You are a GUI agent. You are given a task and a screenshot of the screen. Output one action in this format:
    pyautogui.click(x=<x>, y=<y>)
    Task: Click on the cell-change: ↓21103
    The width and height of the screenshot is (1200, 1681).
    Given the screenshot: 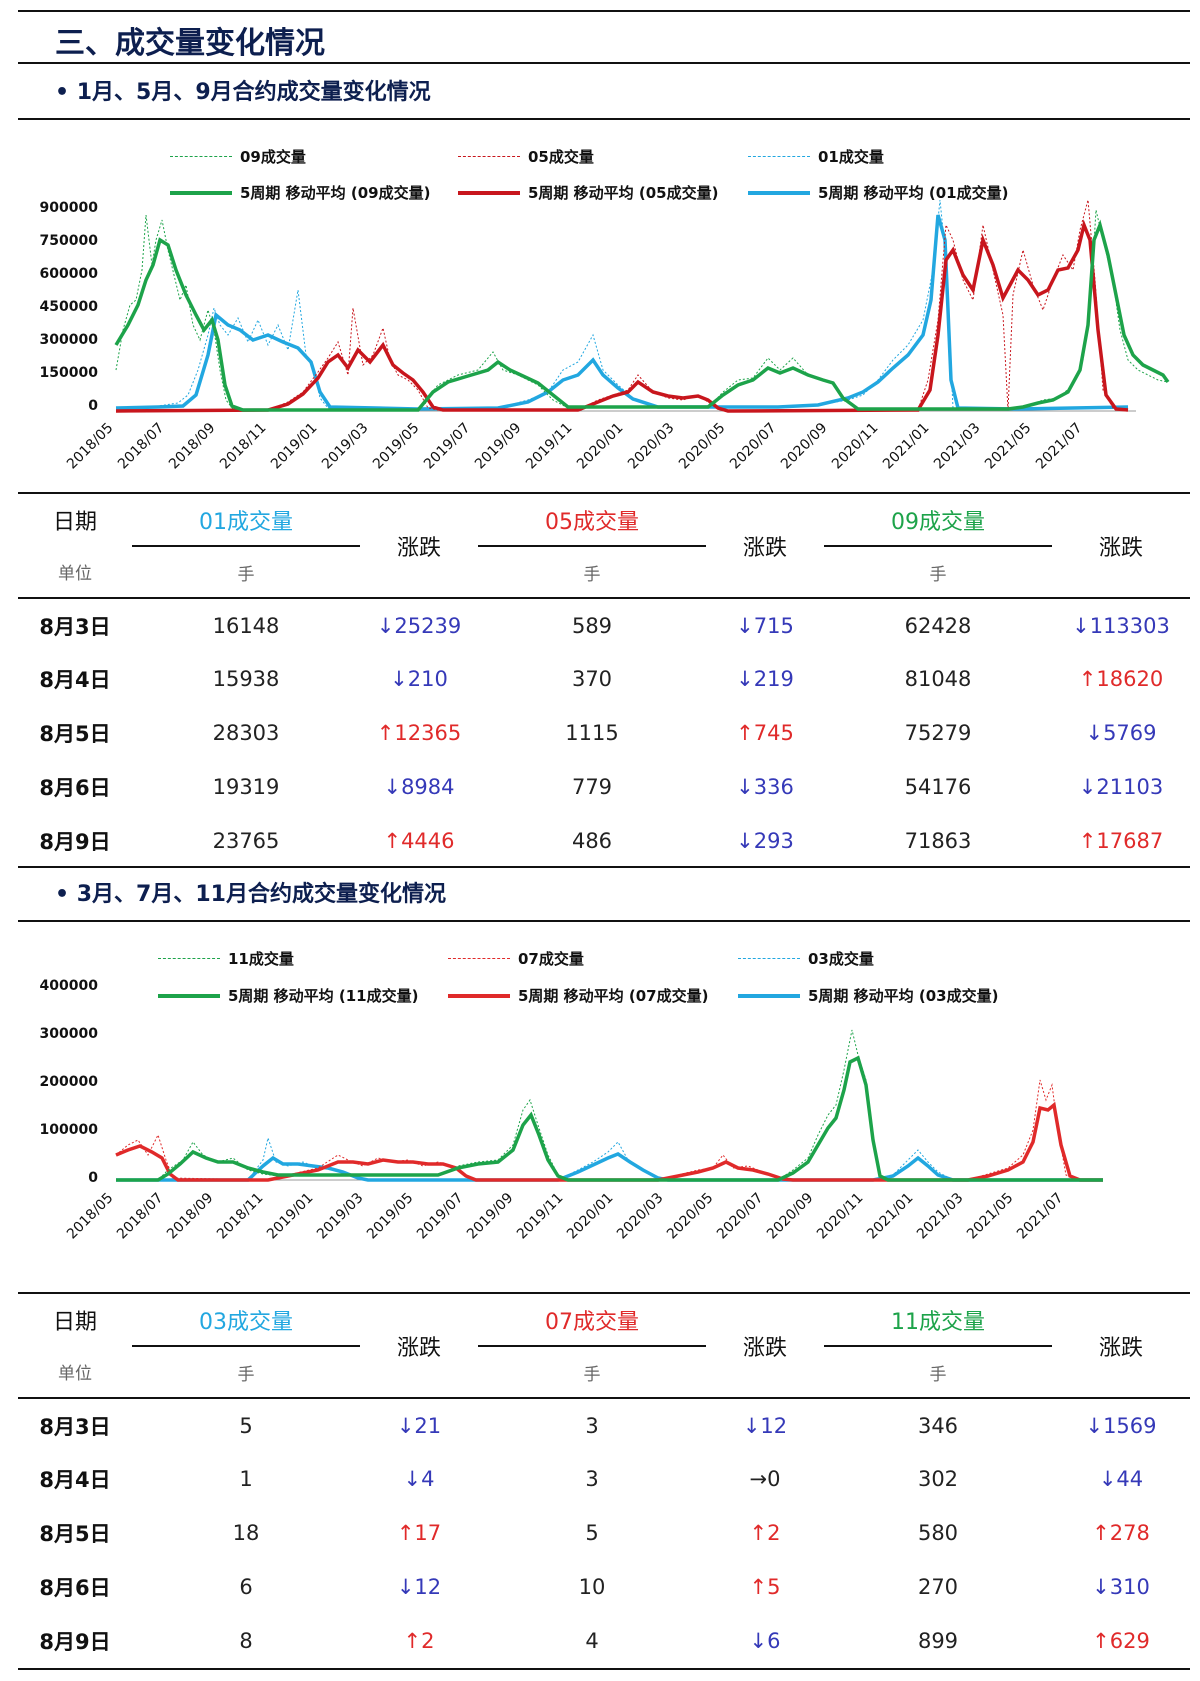 What is the action you would take?
    pyautogui.click(x=1121, y=787)
    